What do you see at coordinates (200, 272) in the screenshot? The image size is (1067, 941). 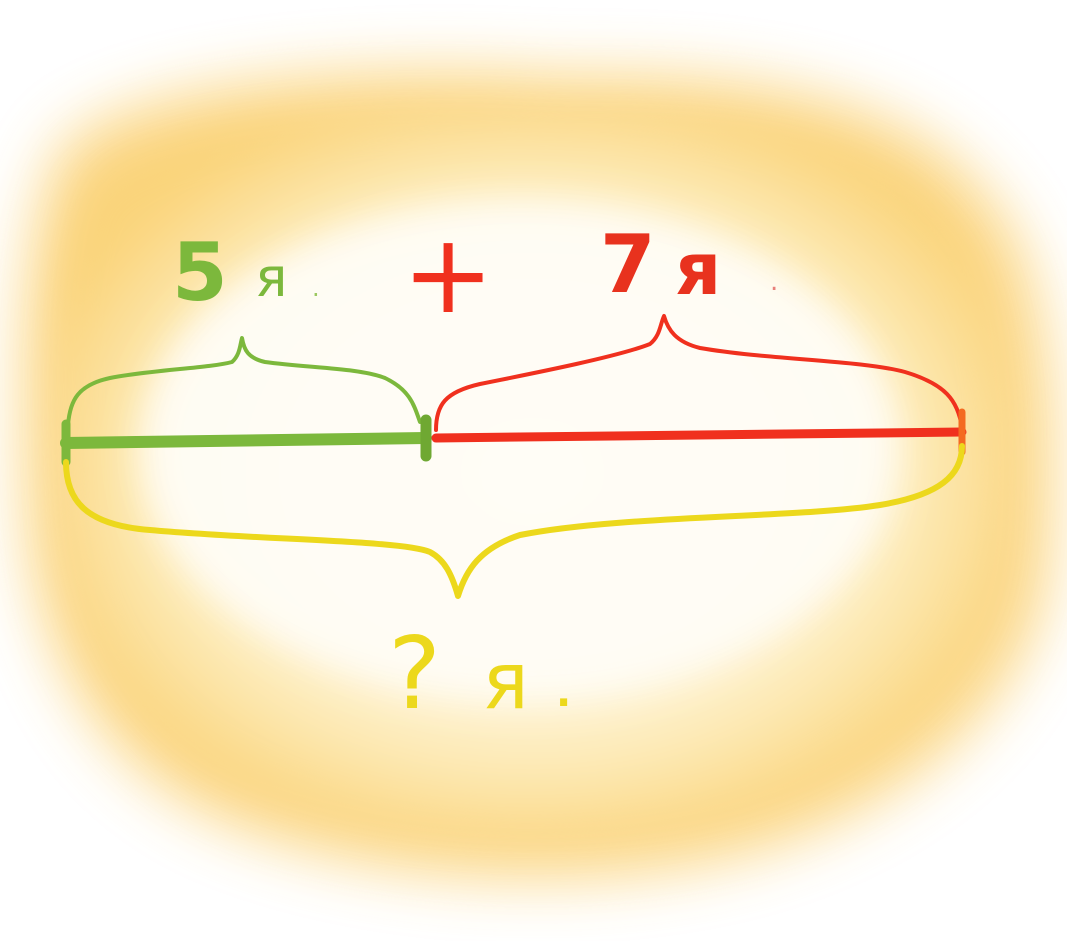 I see `left-number-label: 5` at bounding box center [200, 272].